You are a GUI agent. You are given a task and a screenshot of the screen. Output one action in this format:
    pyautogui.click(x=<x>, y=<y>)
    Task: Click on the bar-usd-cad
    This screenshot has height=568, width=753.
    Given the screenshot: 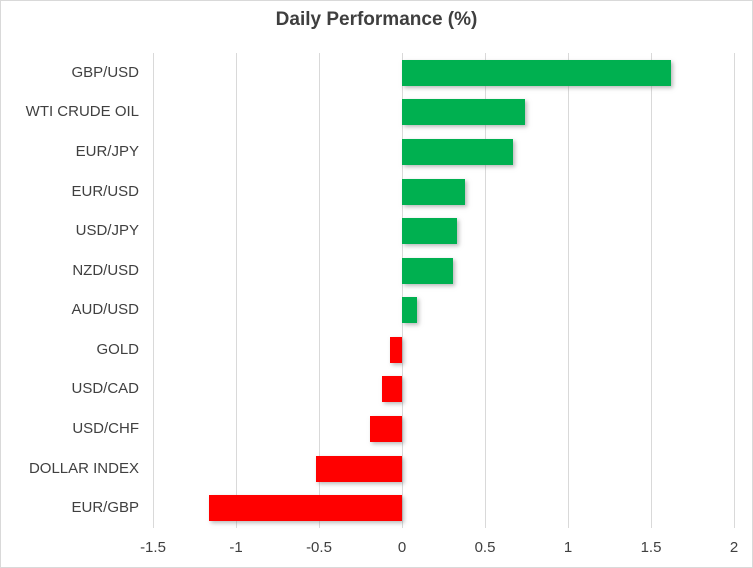 What is the action you would take?
    pyautogui.click(x=392, y=389)
    